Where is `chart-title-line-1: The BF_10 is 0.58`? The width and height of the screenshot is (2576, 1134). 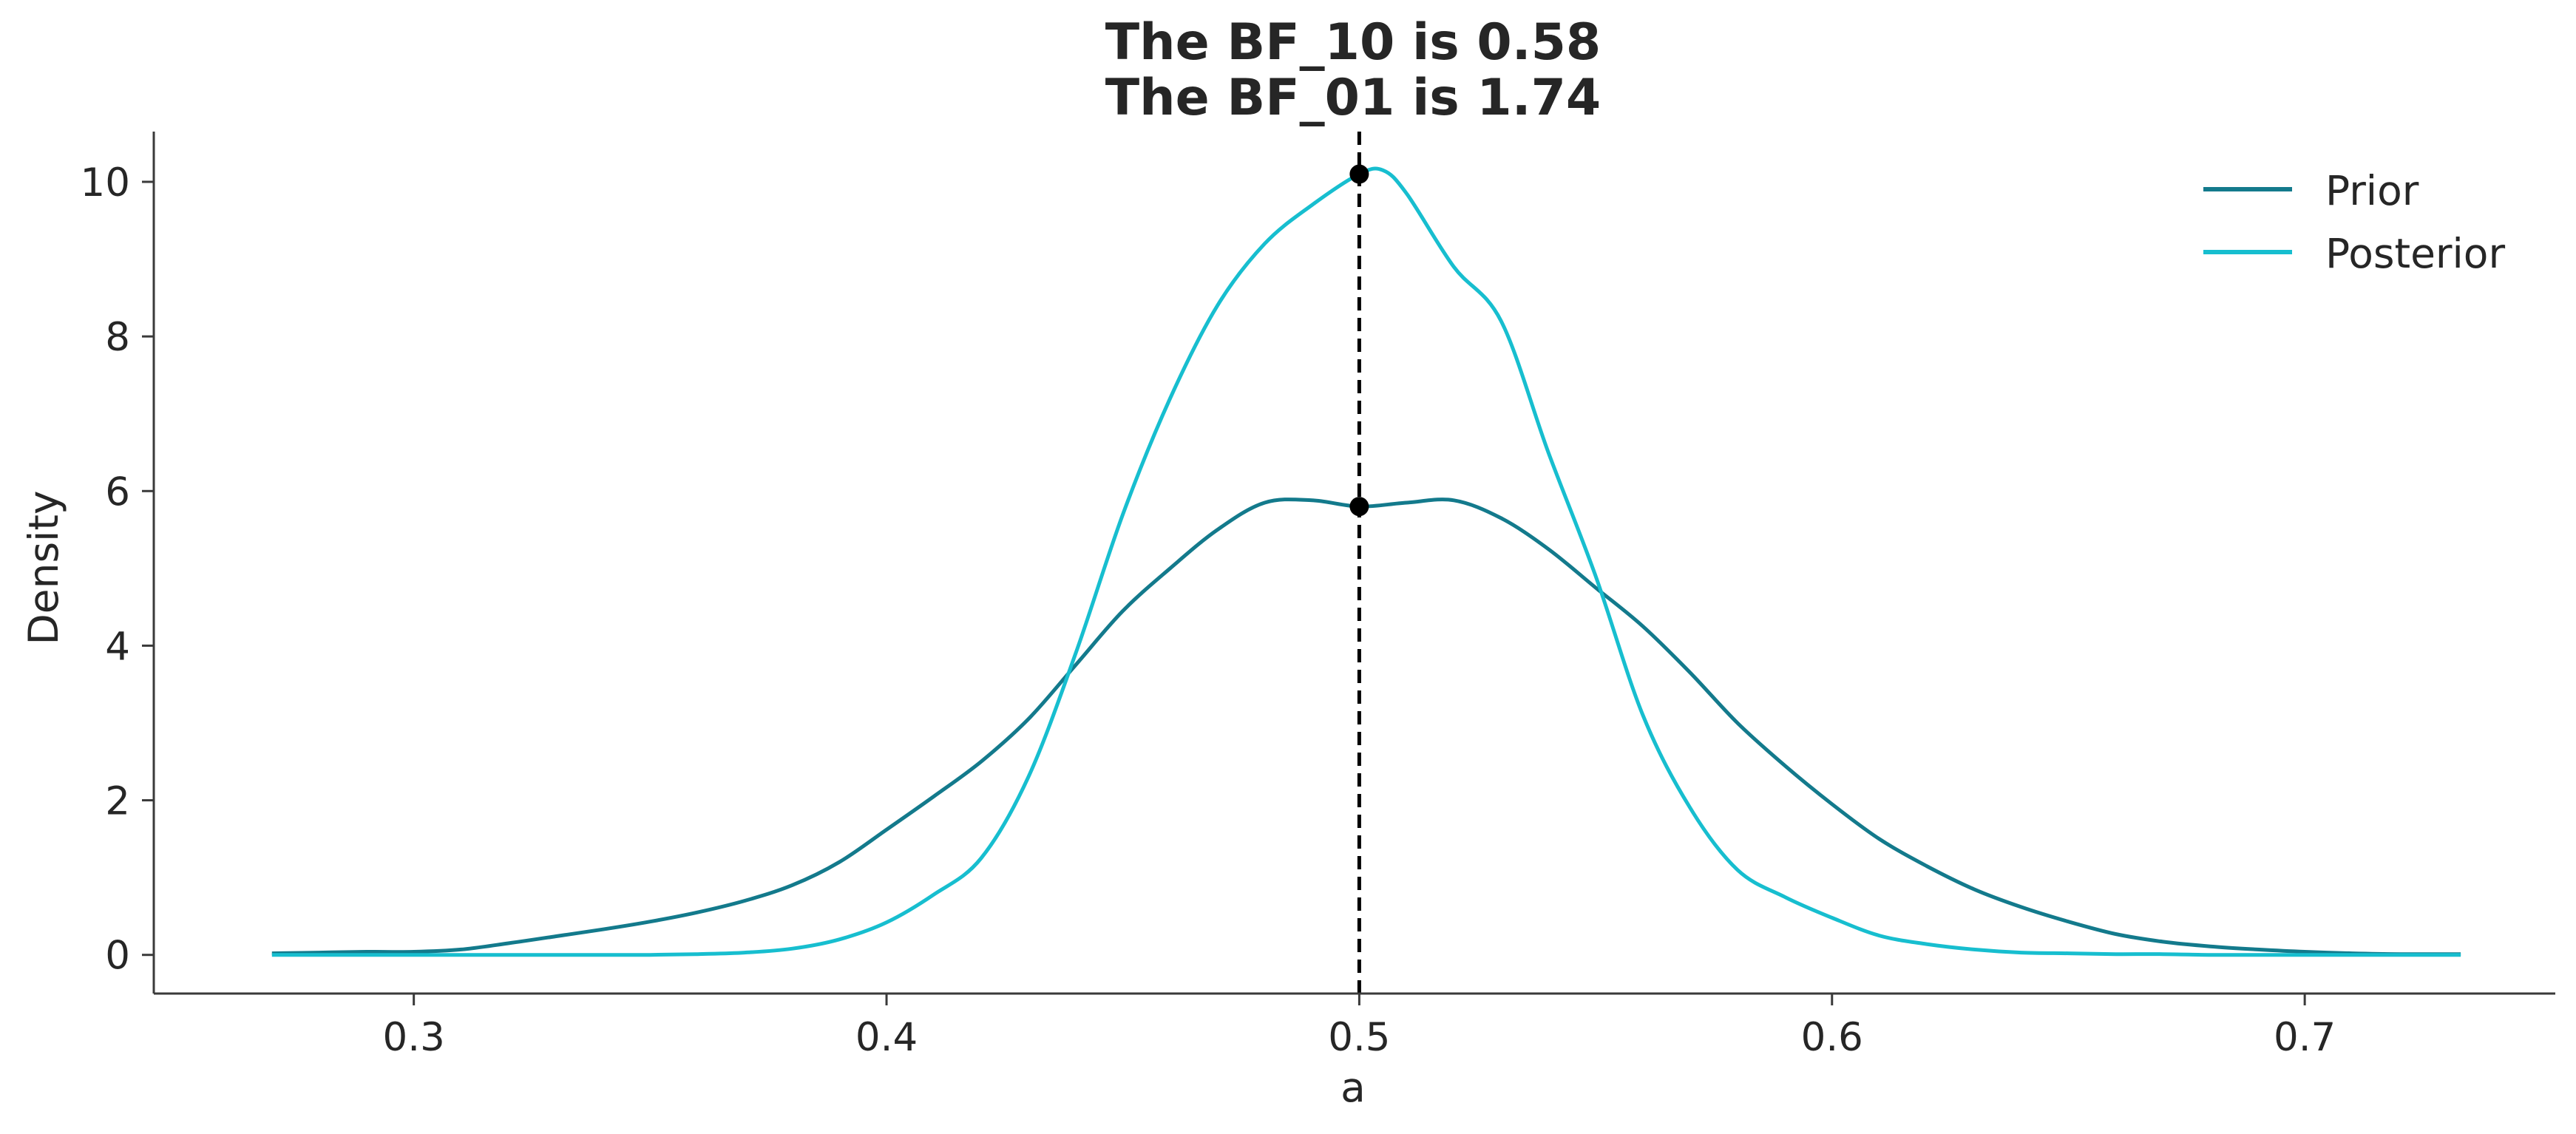
chart-title-line-1: The BF_10 is 0.58 is located at coordinates (1353, 42).